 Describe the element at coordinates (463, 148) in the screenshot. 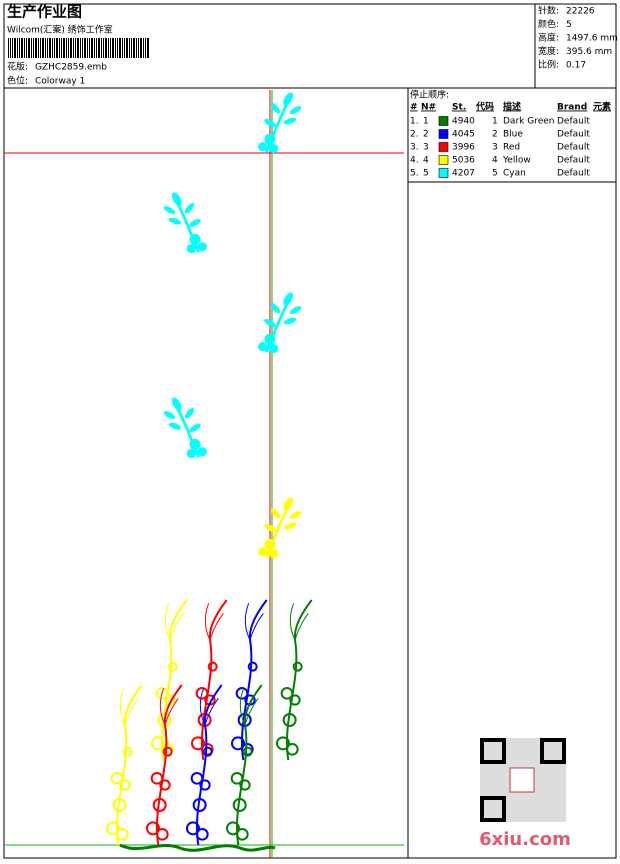

I see `cell-stitches: 3996` at that location.